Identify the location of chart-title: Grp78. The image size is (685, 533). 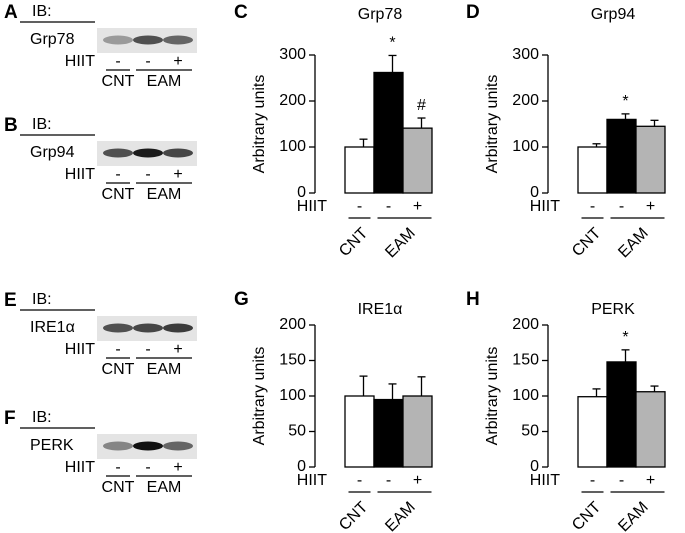
(380, 14).